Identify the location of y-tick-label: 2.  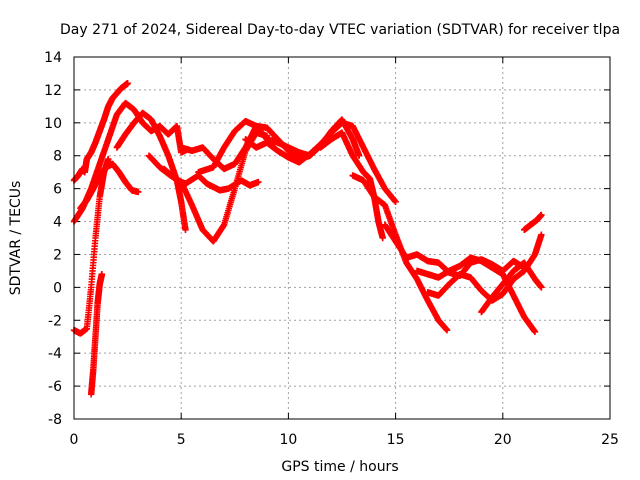
(57, 255).